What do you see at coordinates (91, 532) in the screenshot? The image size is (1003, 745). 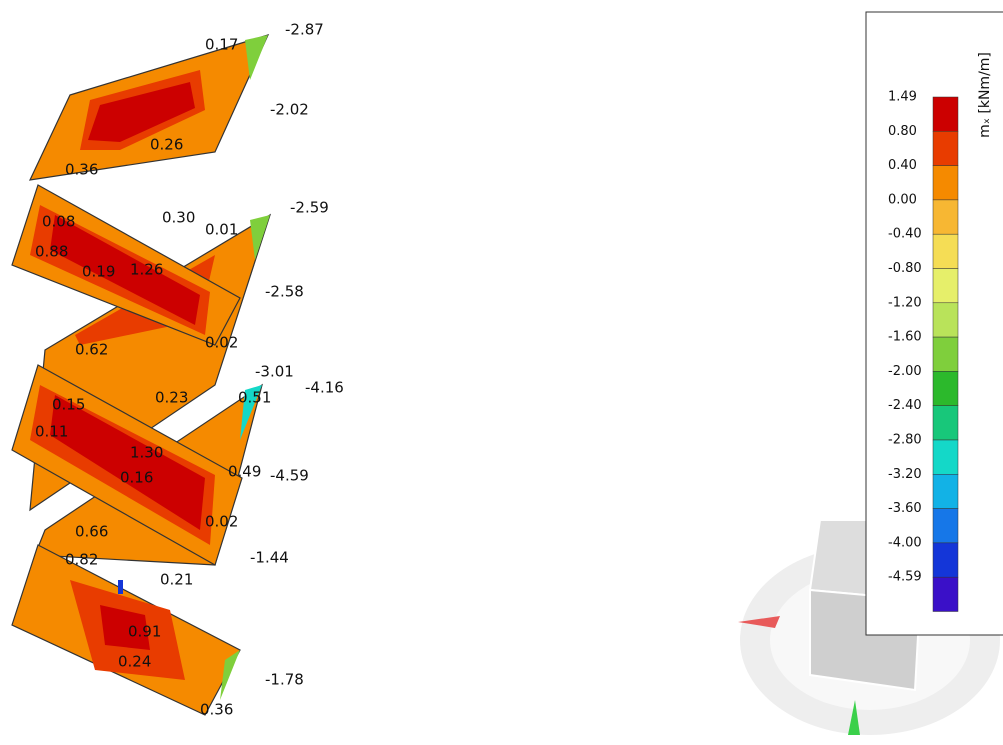 I see `contour-label: 0.66` at bounding box center [91, 532].